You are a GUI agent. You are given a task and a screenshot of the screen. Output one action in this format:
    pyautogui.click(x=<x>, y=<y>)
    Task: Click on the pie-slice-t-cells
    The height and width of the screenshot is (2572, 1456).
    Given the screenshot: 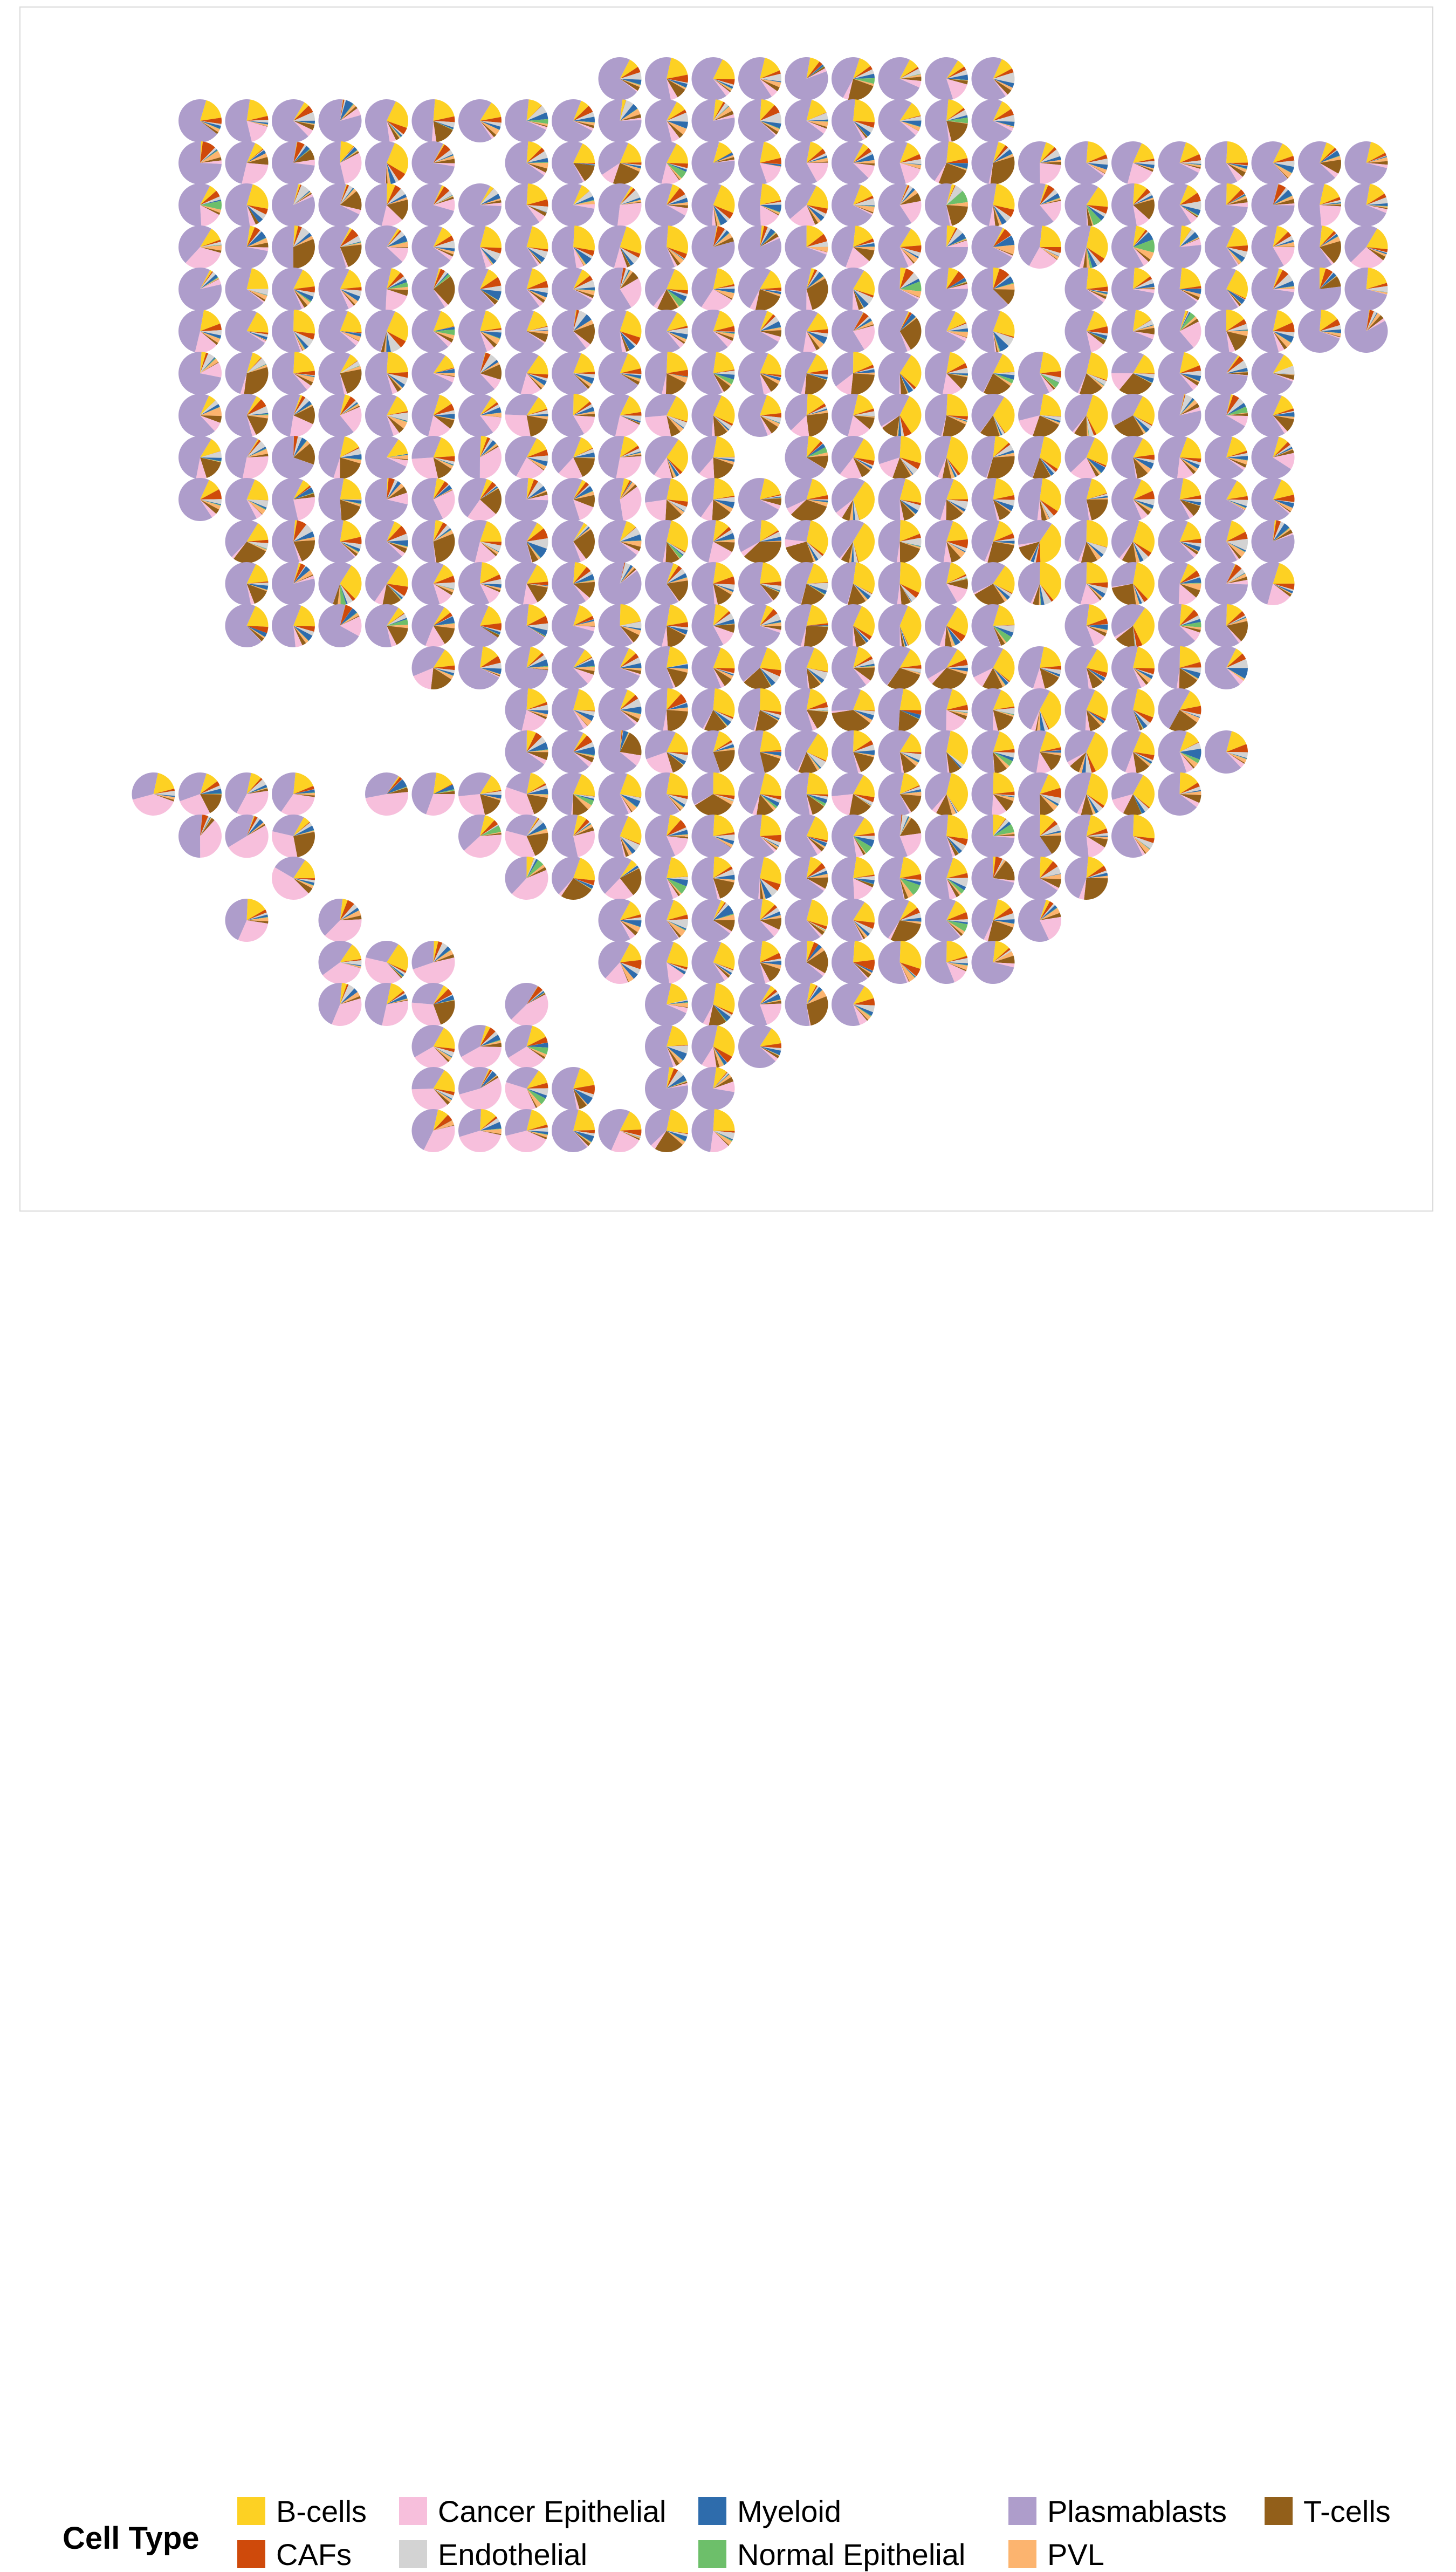 What is the action you would take?
    pyautogui.click(x=817, y=425)
    